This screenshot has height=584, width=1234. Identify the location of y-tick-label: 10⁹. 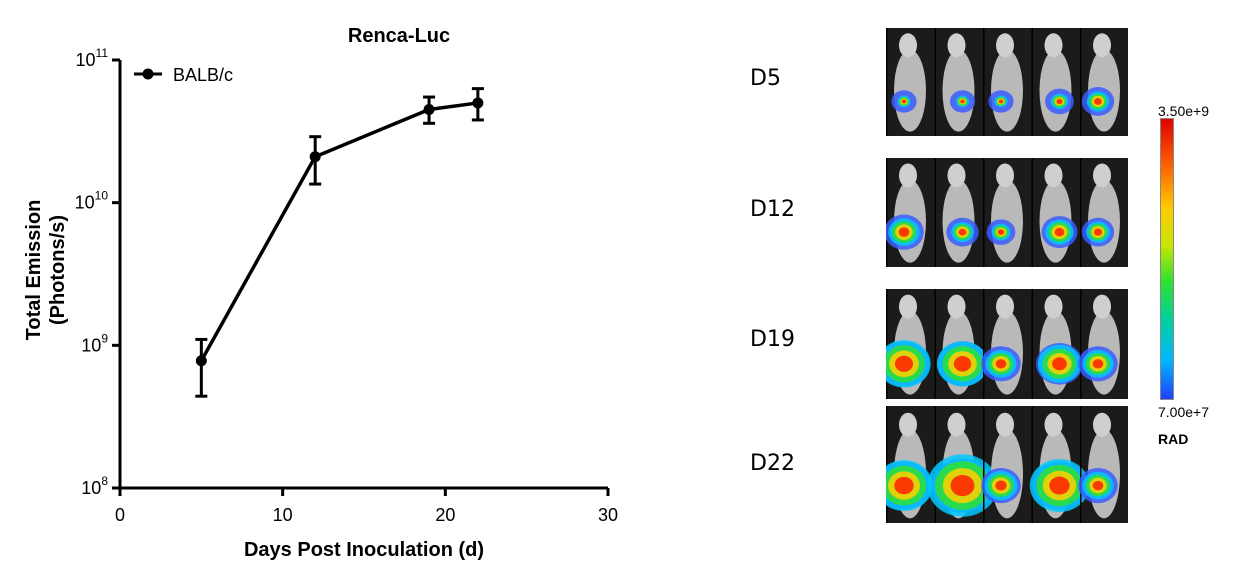
(94, 343).